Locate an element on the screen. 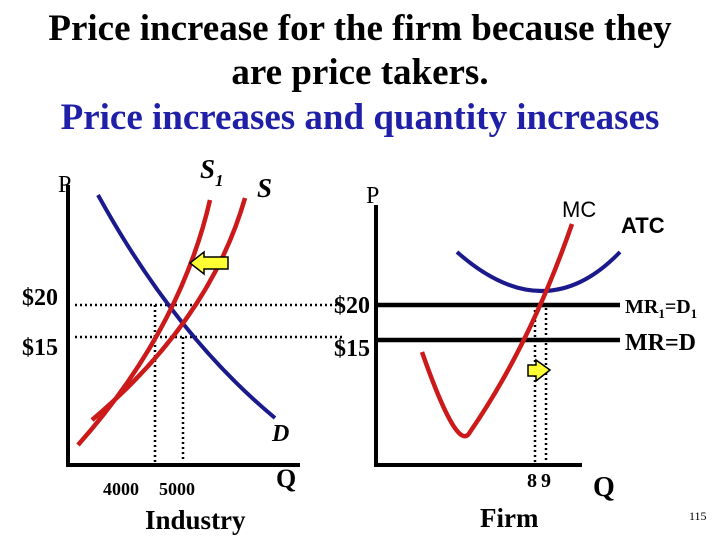 Image resolution: width=720 pixels, height=540 pixels. industry-caption: Industry is located at coordinates (195, 520).